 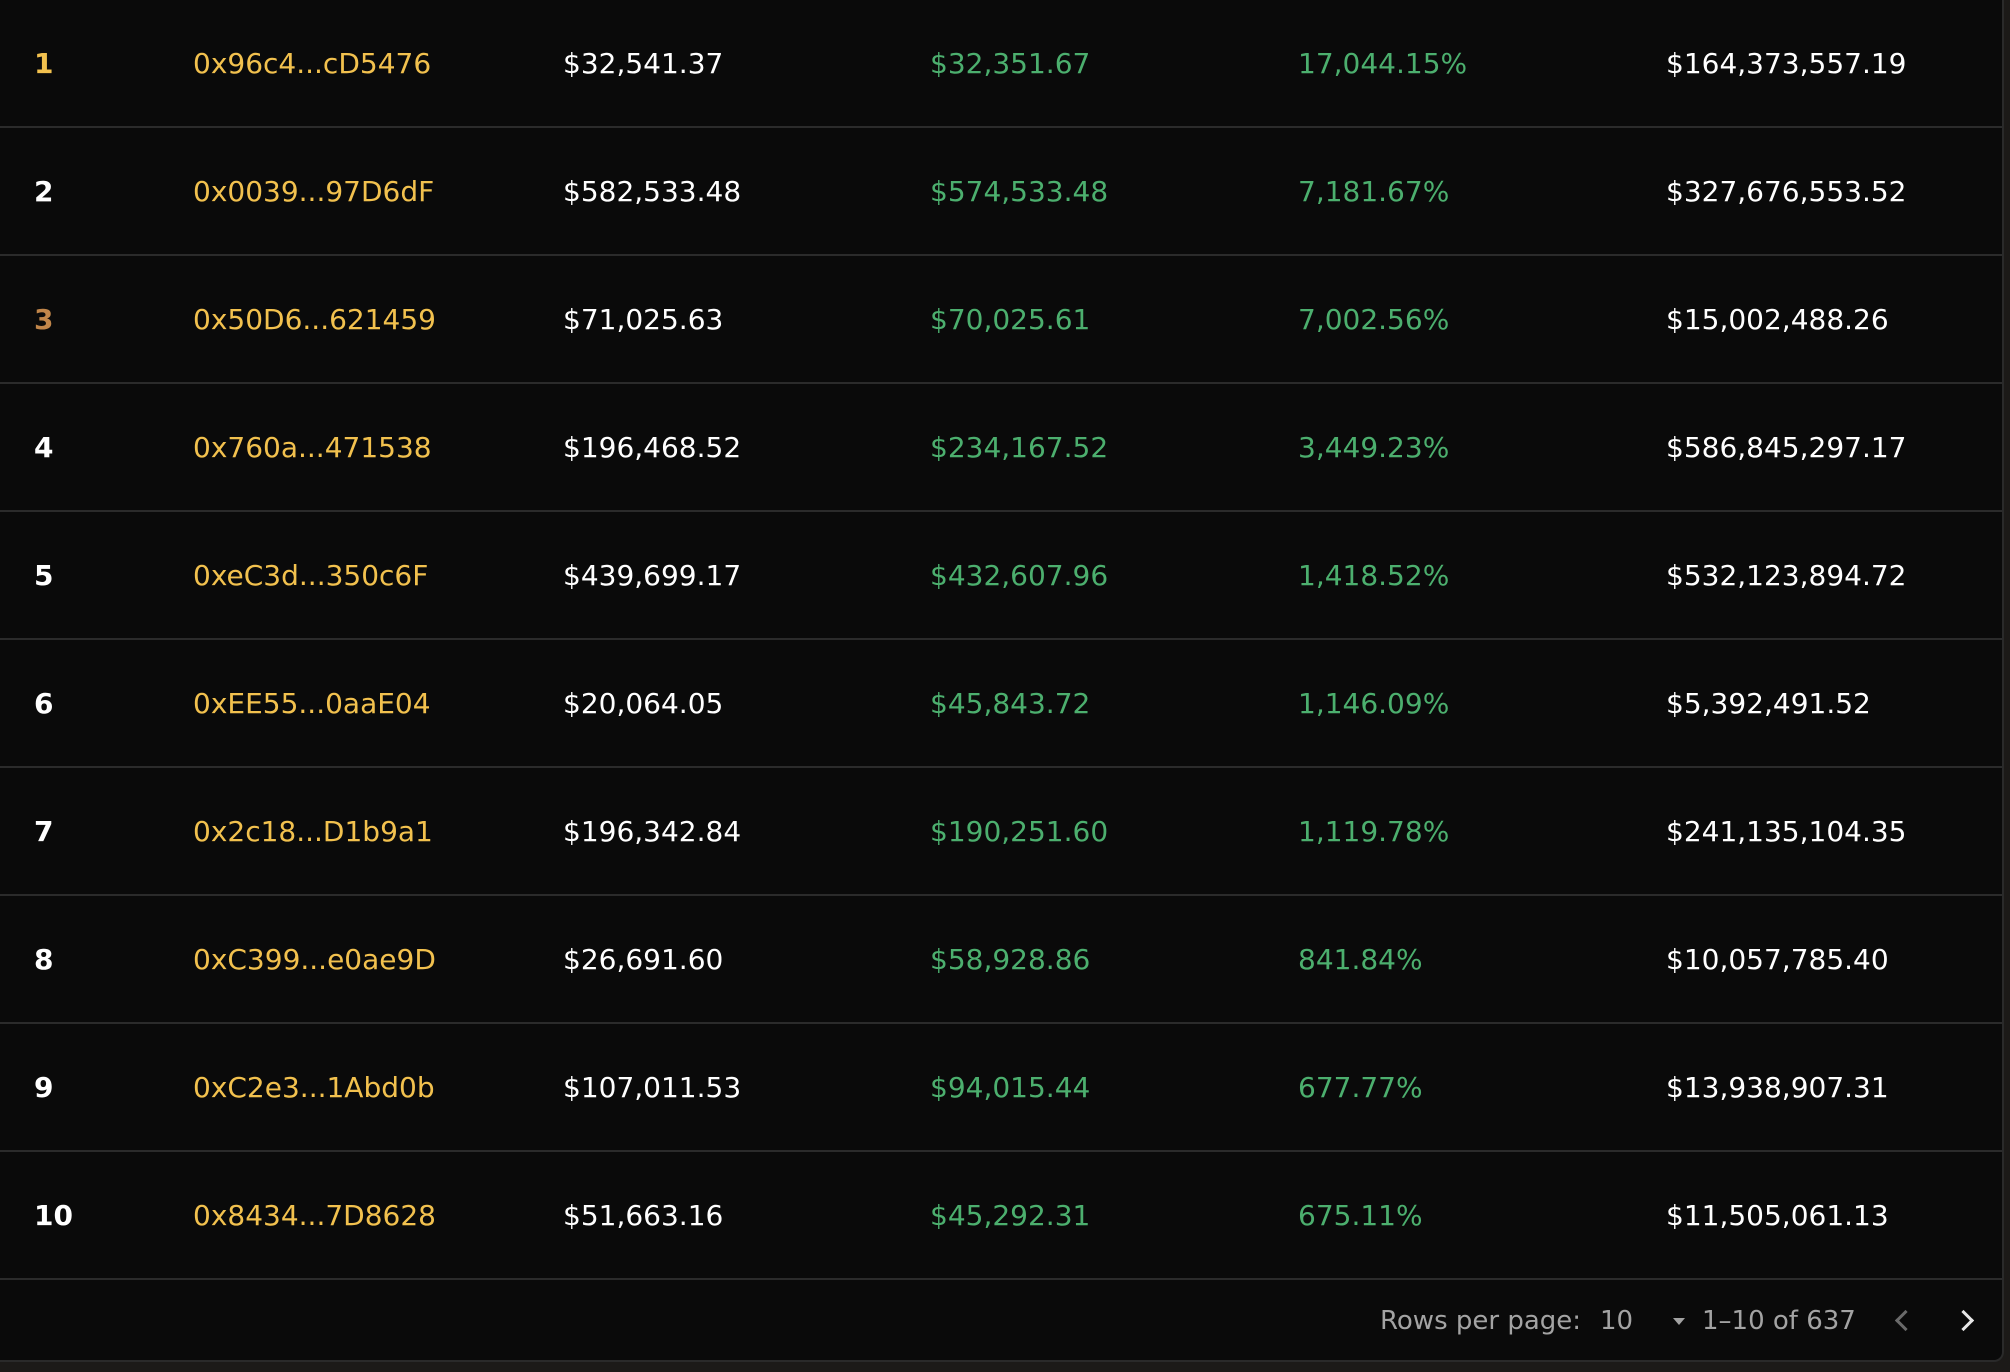 I want to click on rank-cell: 3, so click(x=44, y=319).